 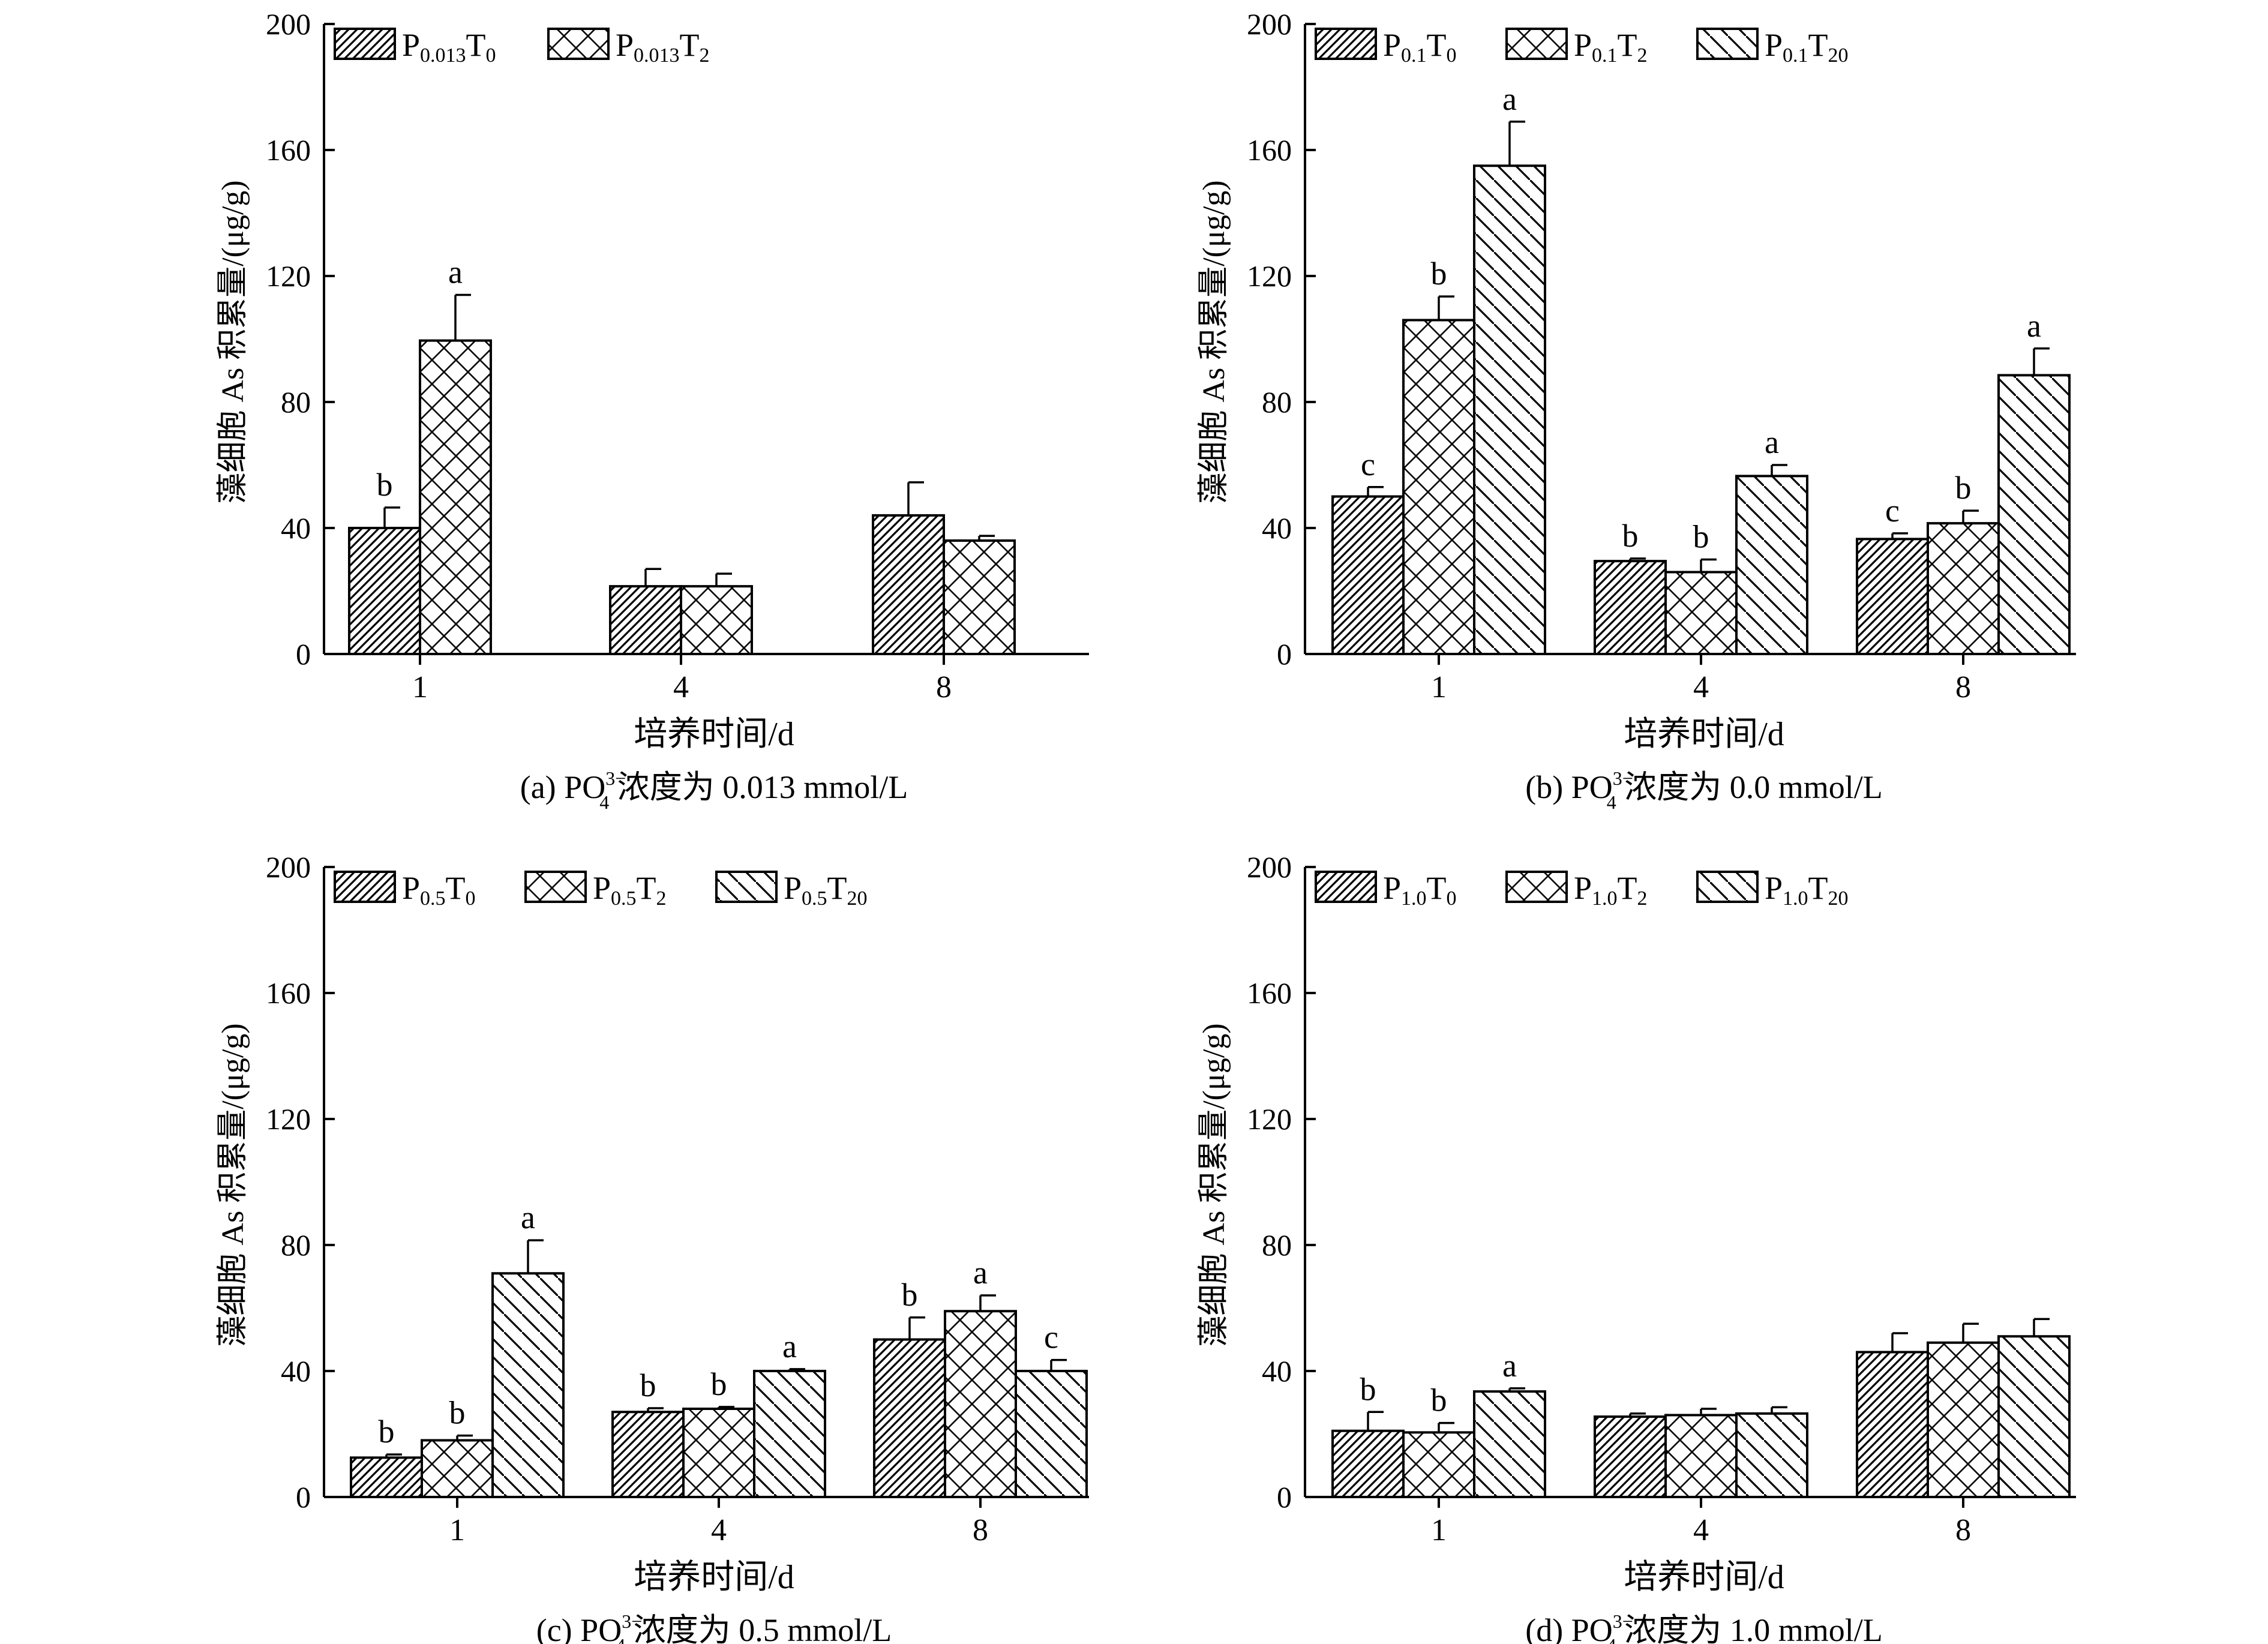 I want to click on panel-caption: (c) PO3−4 浓度为 0.5 mmol/L, so click(x=714, y=1627).